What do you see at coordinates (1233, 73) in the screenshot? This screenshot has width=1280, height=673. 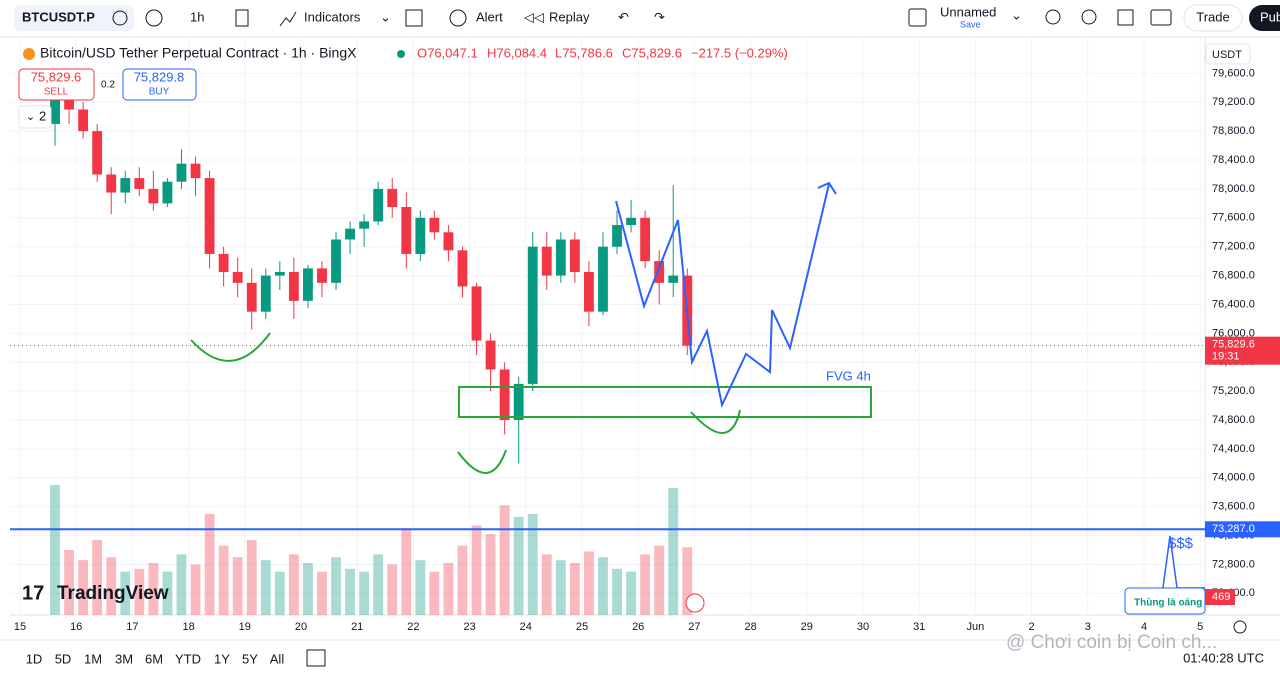 I see `y-tick-label: 79,600.0` at bounding box center [1233, 73].